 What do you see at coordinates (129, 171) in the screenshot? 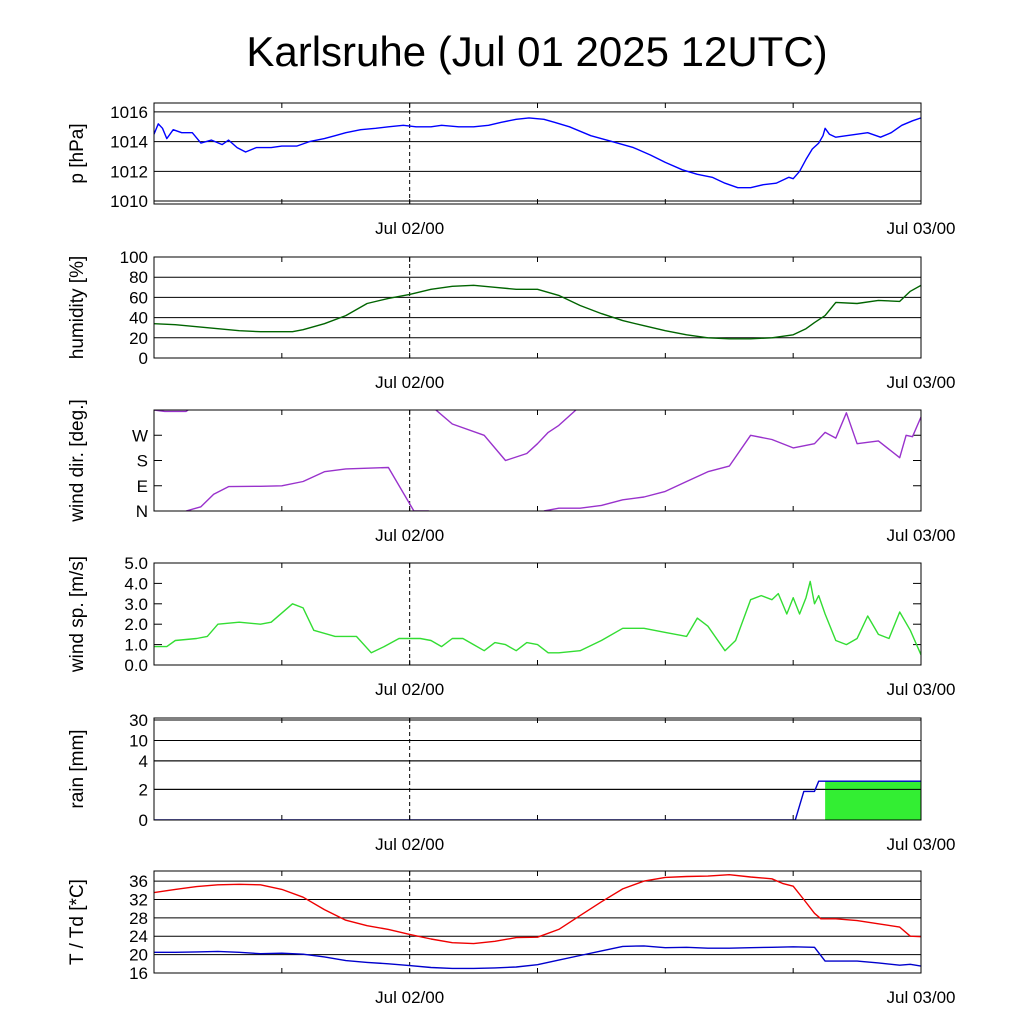
I see `y-tick-label: 1012` at bounding box center [129, 171].